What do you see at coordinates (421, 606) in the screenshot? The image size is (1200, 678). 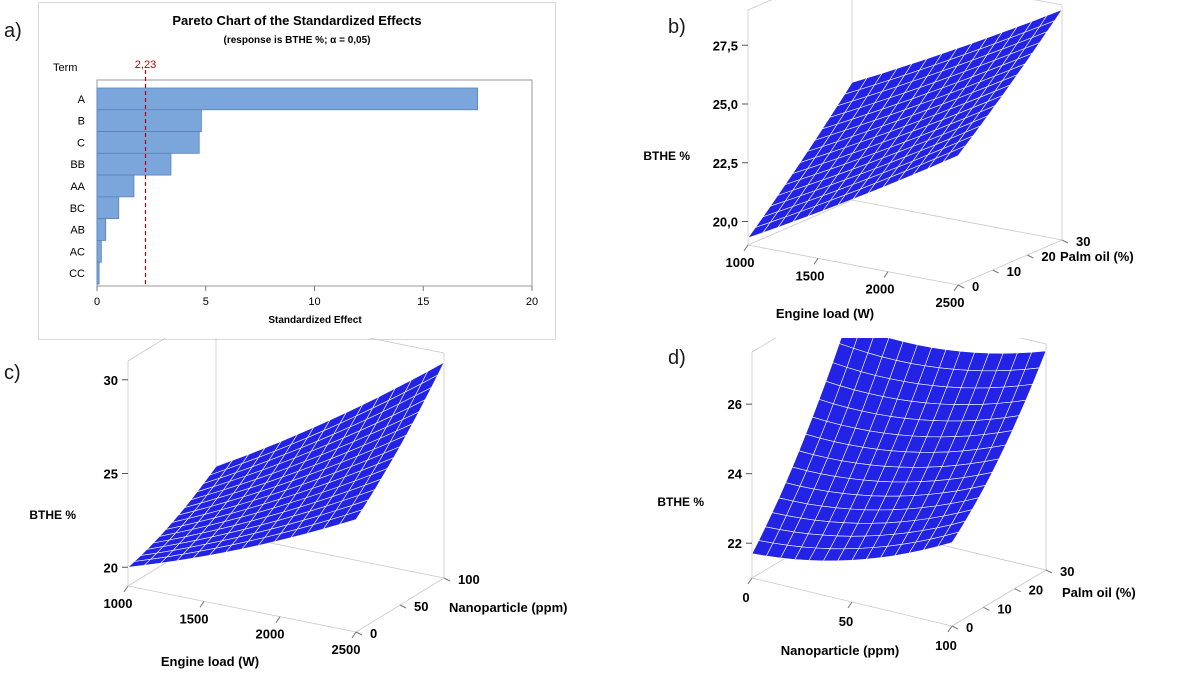 I see `y-tick-label: 50` at bounding box center [421, 606].